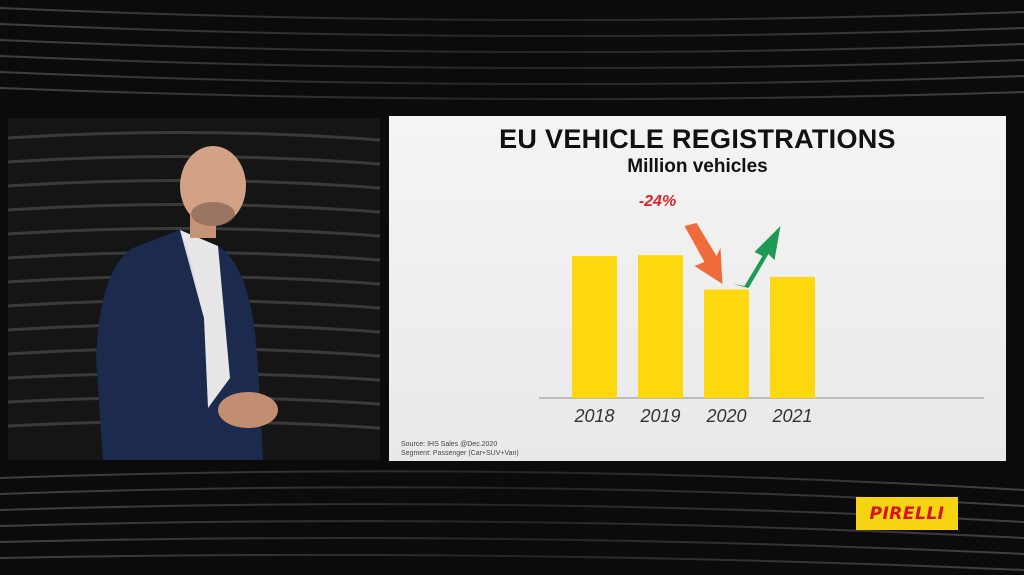 The height and width of the screenshot is (575, 1024). Describe the element at coordinates (756, 257) in the screenshot. I see `up-arrow-icon` at that location.